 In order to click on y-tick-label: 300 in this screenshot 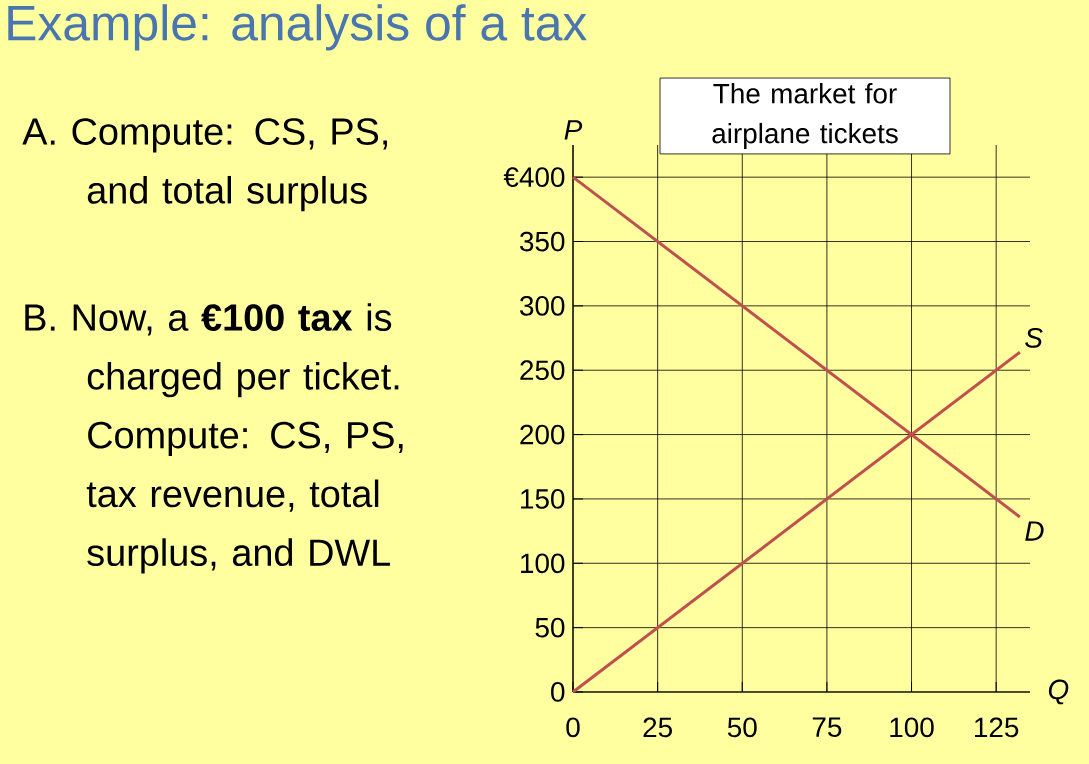, I will do `click(542, 306)`.